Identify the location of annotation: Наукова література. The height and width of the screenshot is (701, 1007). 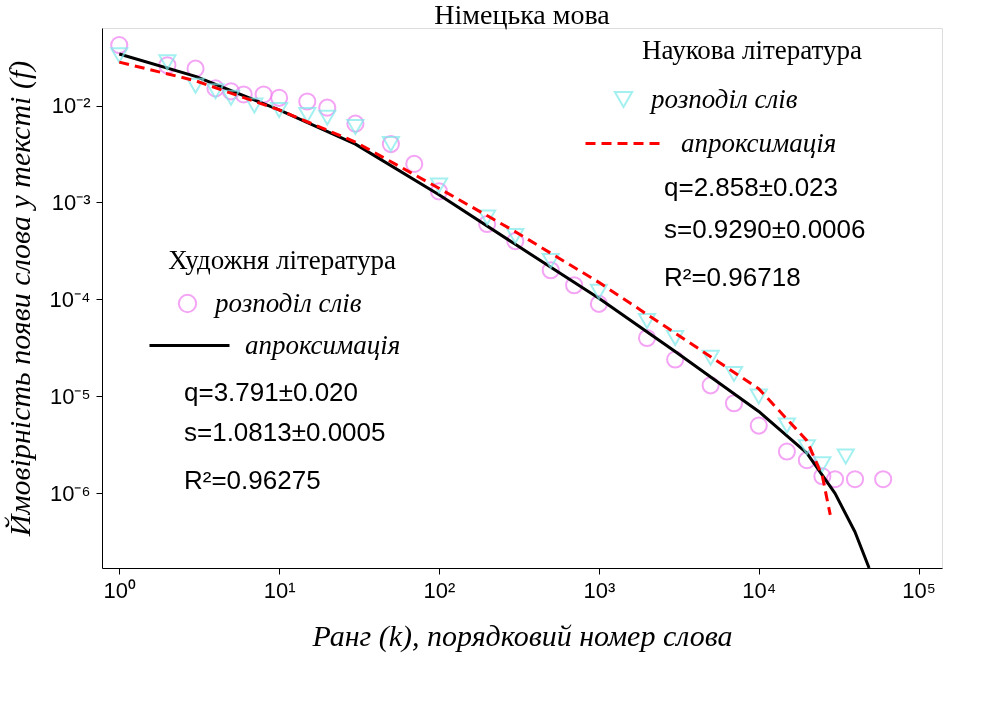
(752, 50).